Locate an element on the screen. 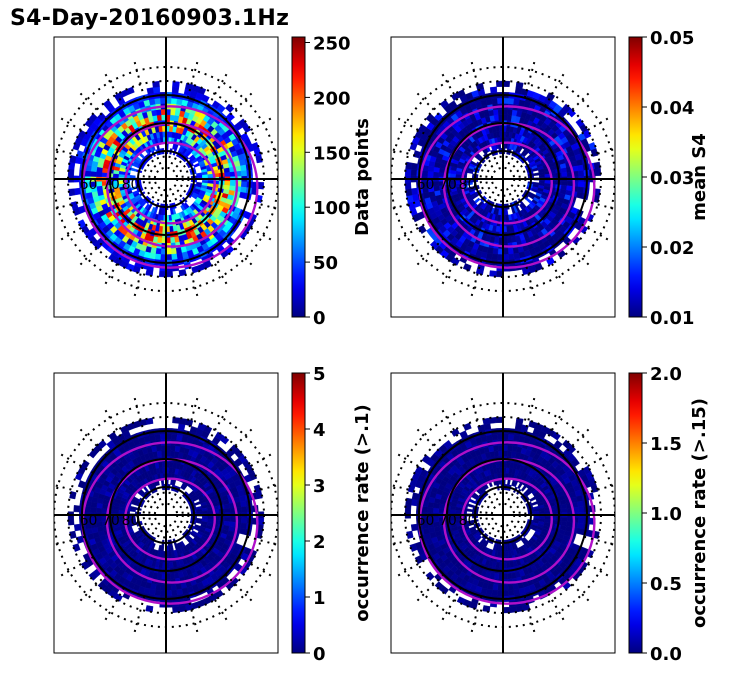 The image size is (731, 674). colorbar-tick-label: 3 is located at coordinates (319, 486).